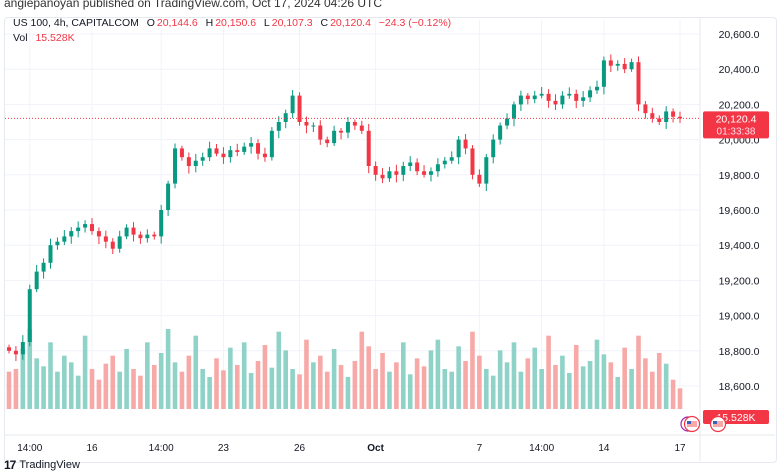  What do you see at coordinates (150, 23) in the screenshot?
I see `open-label: O` at bounding box center [150, 23].